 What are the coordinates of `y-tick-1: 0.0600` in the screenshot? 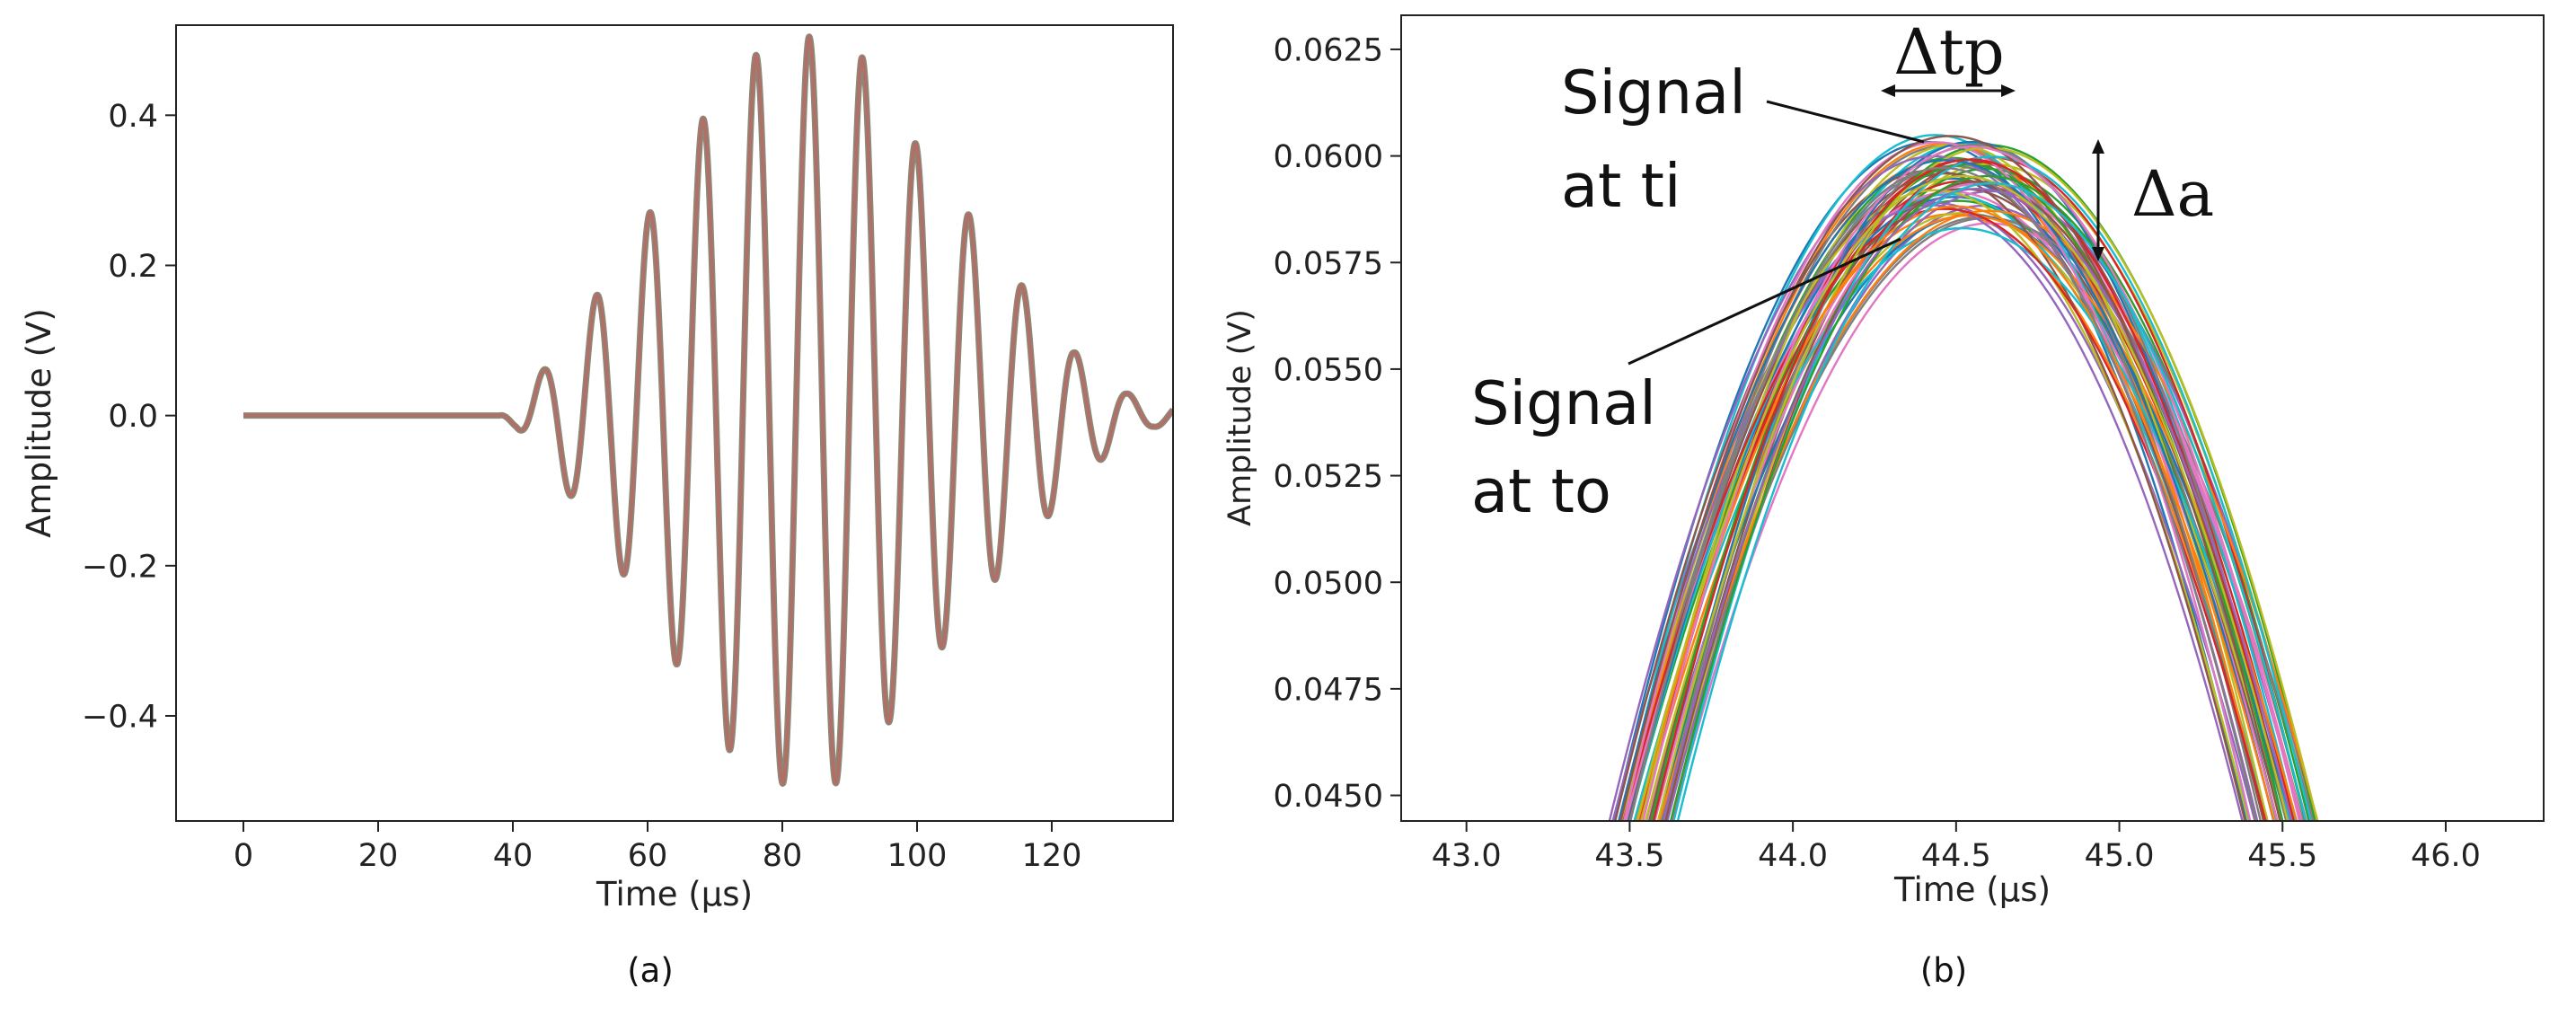 It's located at (1337, 157).